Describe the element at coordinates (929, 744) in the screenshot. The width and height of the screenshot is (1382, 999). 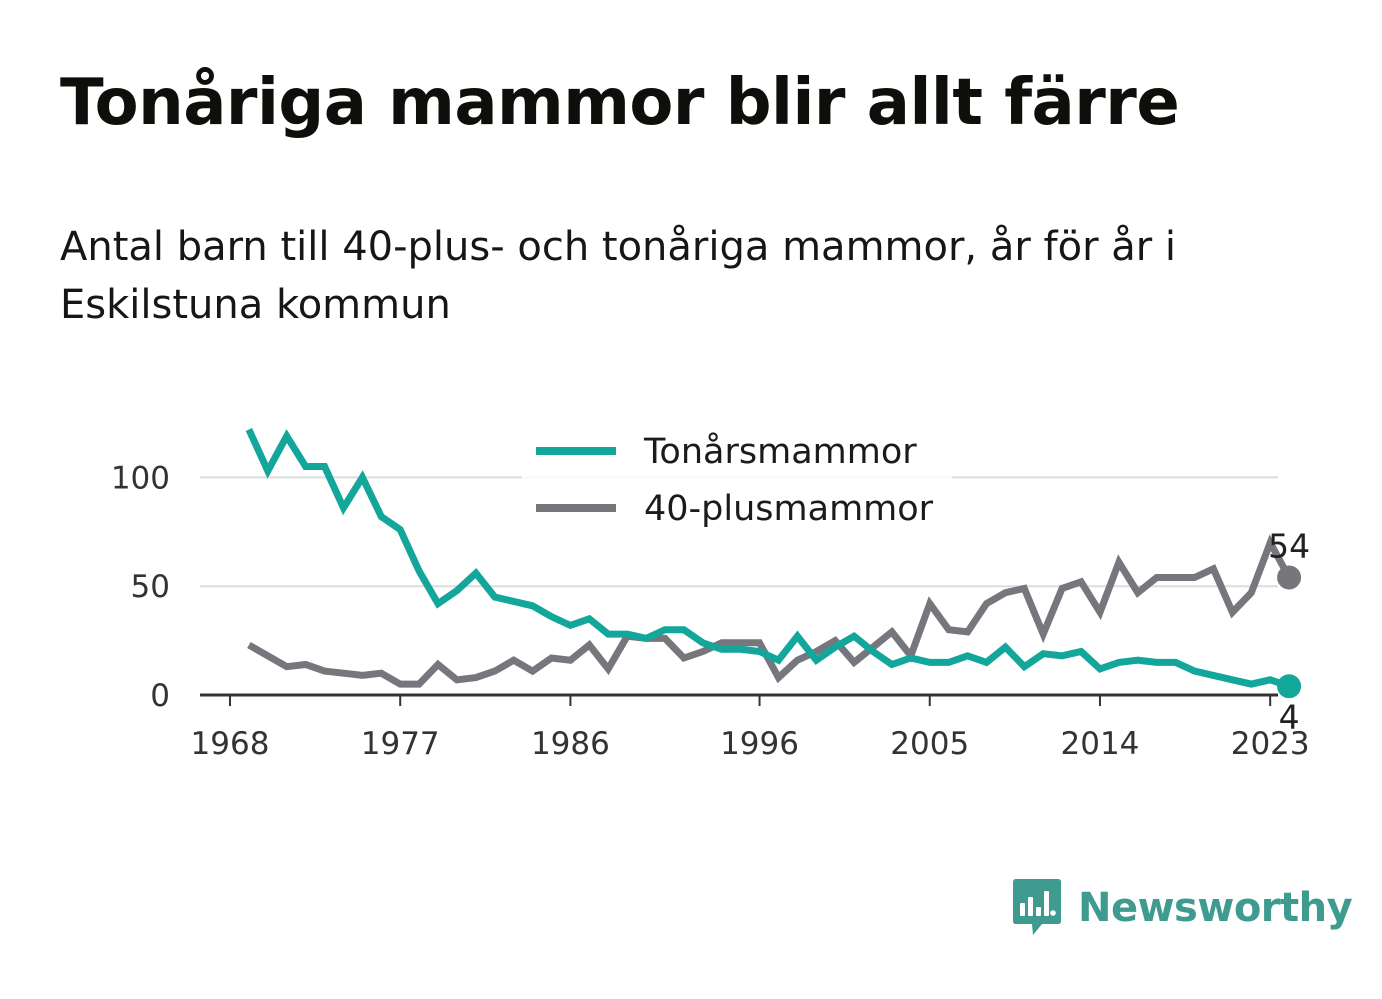
I see `x-tick-label: 2005` at that location.